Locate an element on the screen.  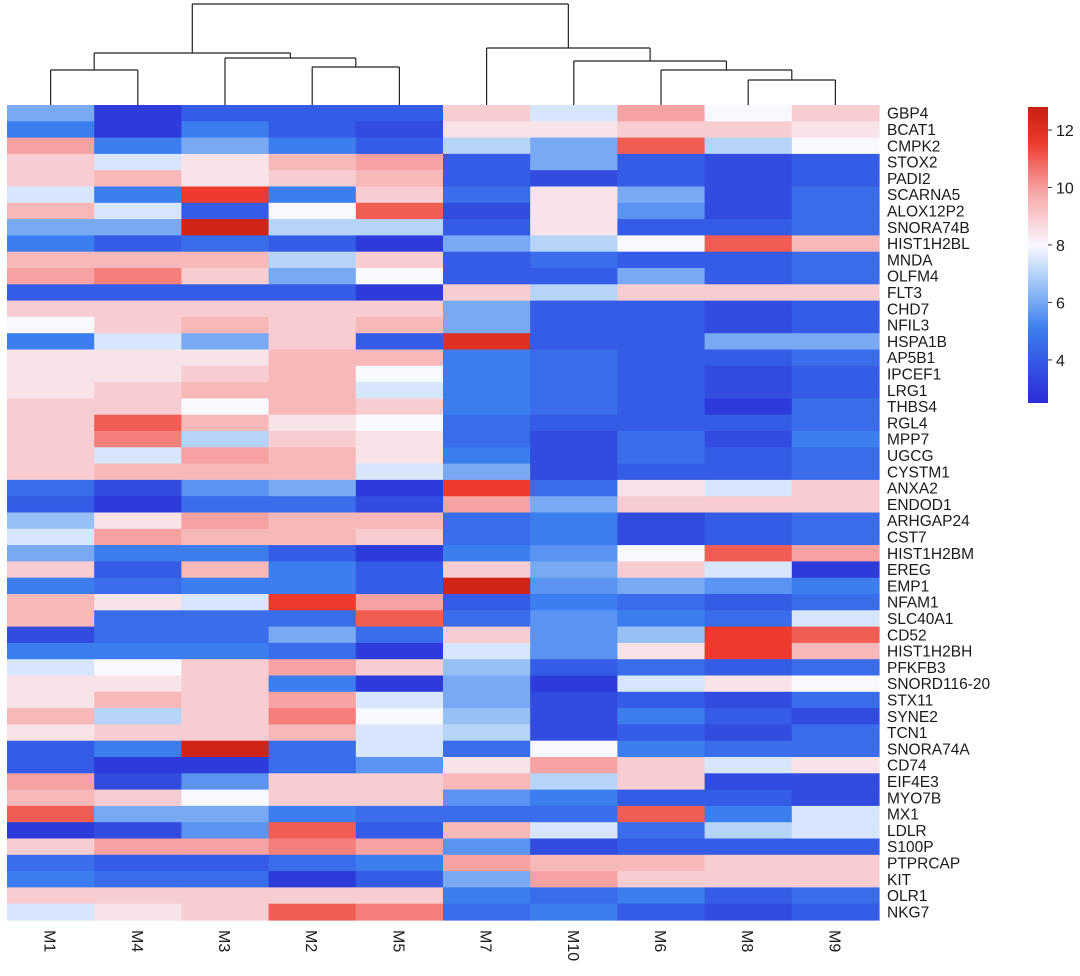
heatmap-cell-LDLR-M6 is located at coordinates (661, 831).